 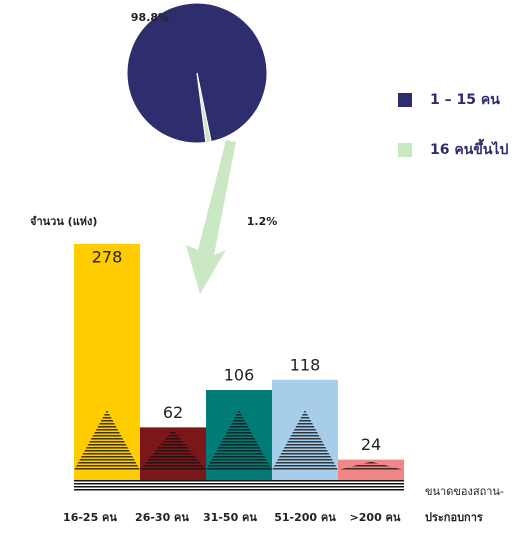 What do you see at coordinates (63, 221) in the screenshot?
I see `y-axis-label: จำนวน (แห่ง)` at bounding box center [63, 221].